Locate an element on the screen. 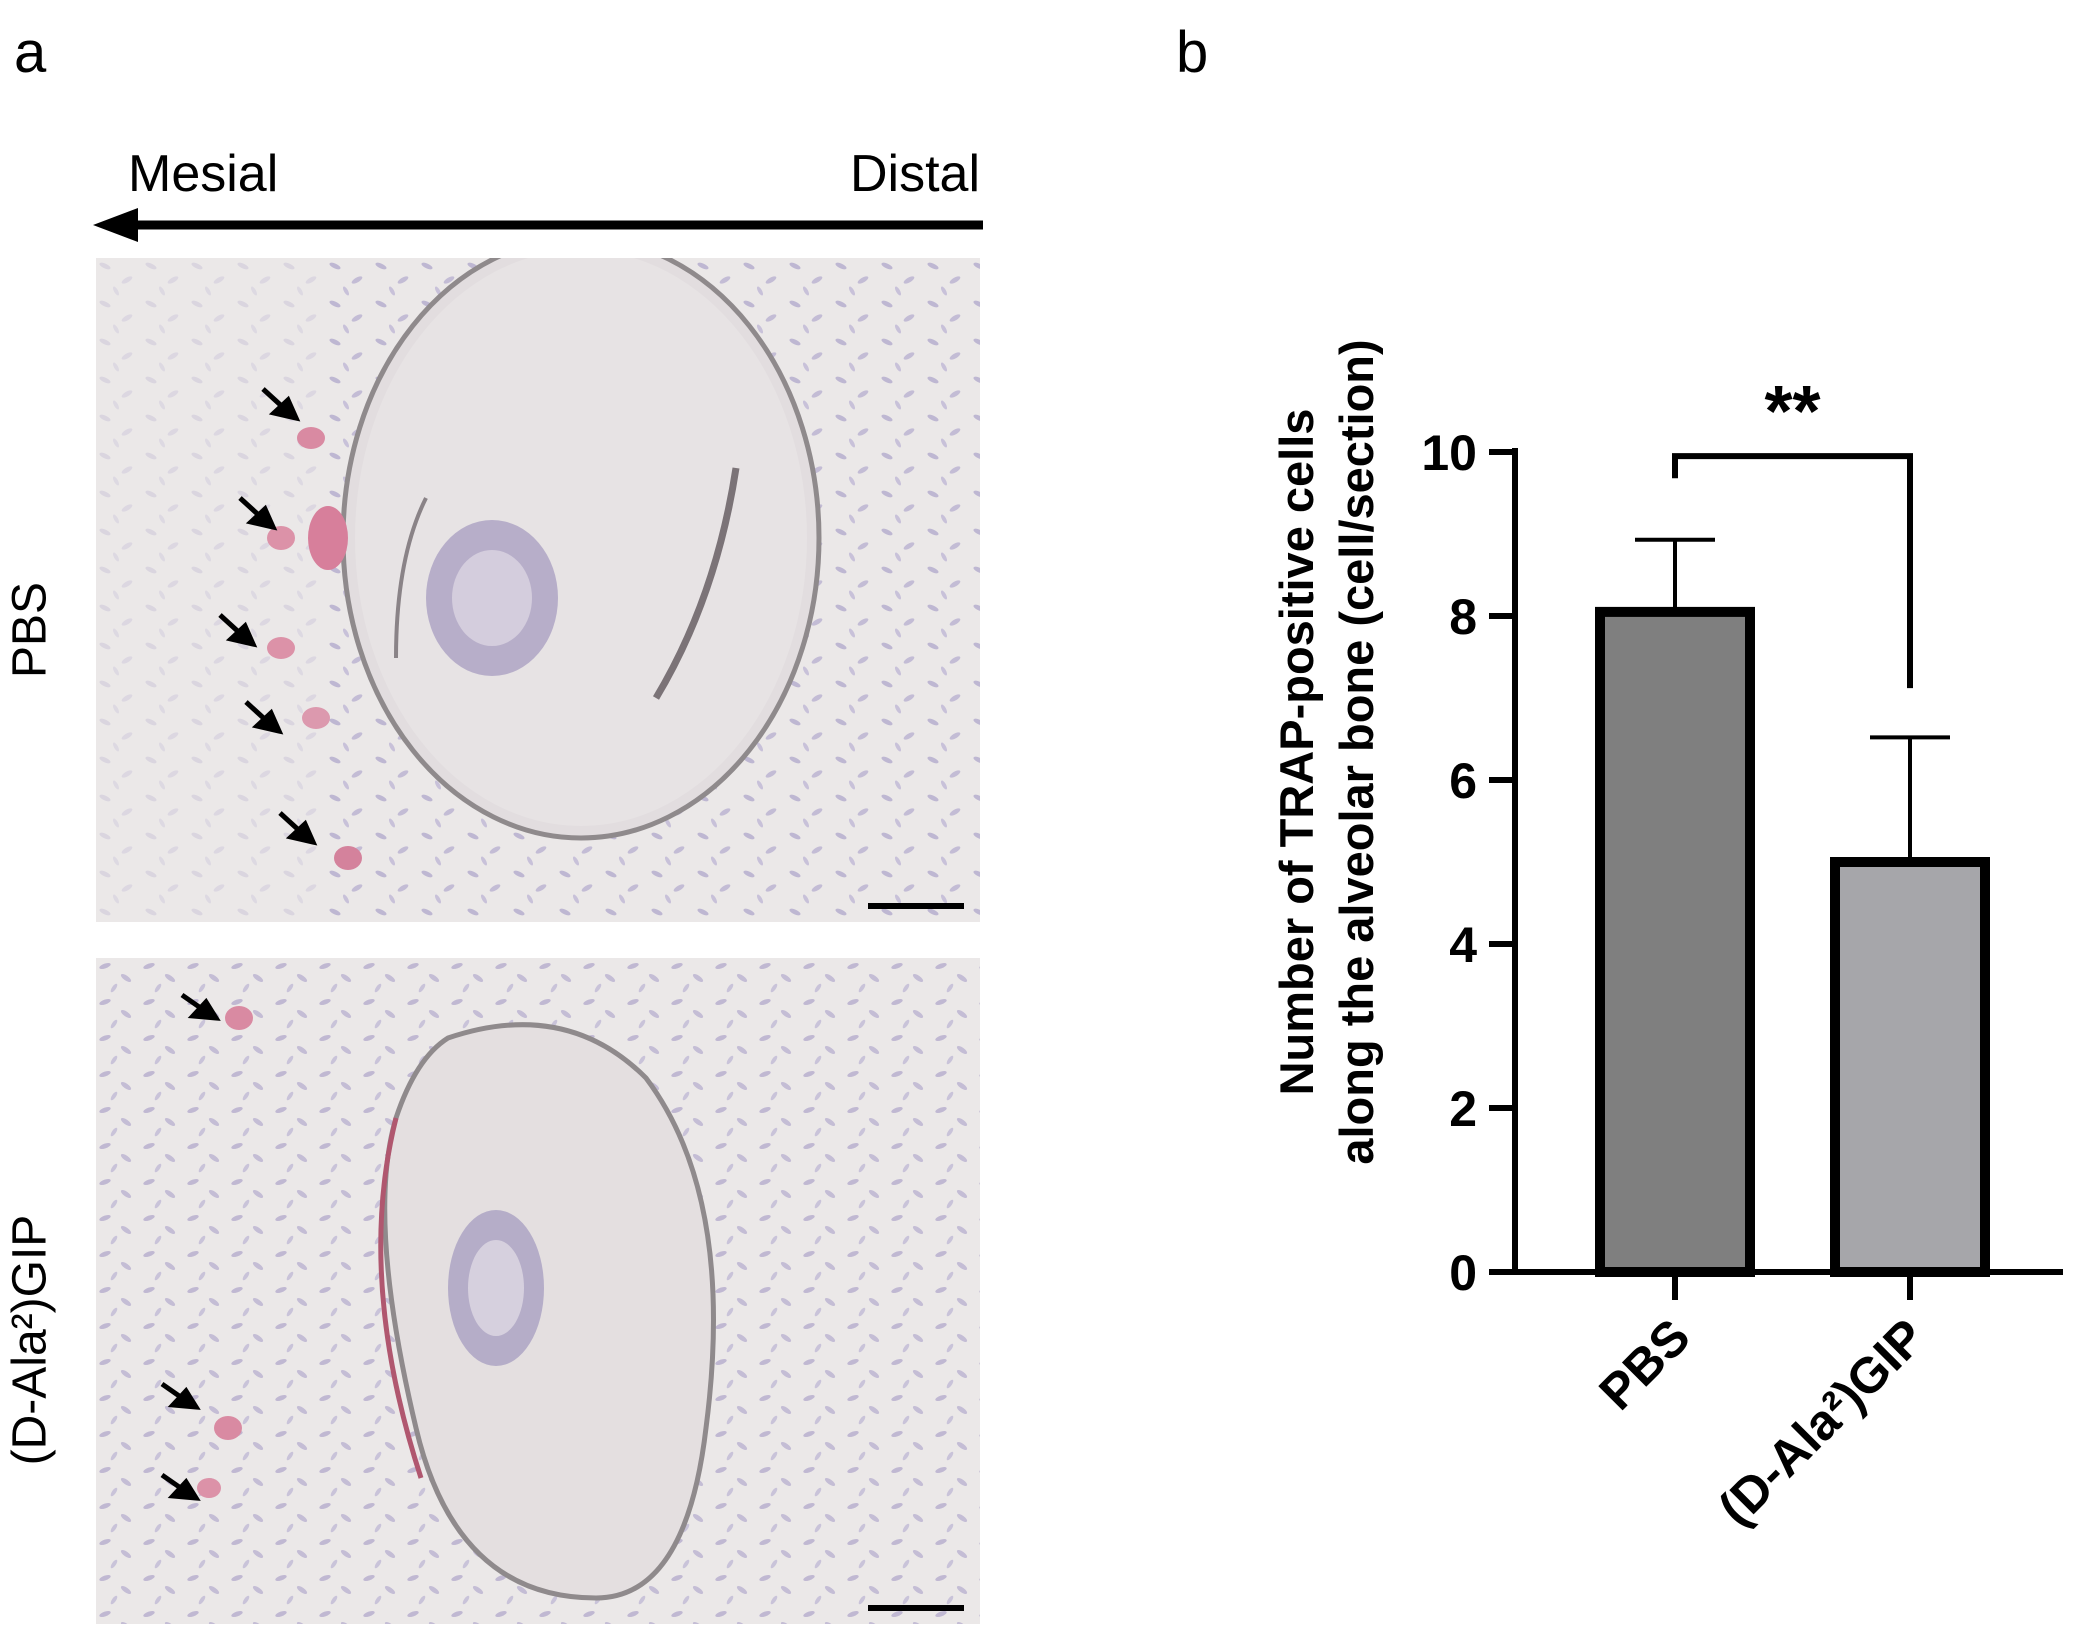 This screenshot has width=2076, height=1643. bars is located at coordinates (1792, 918).